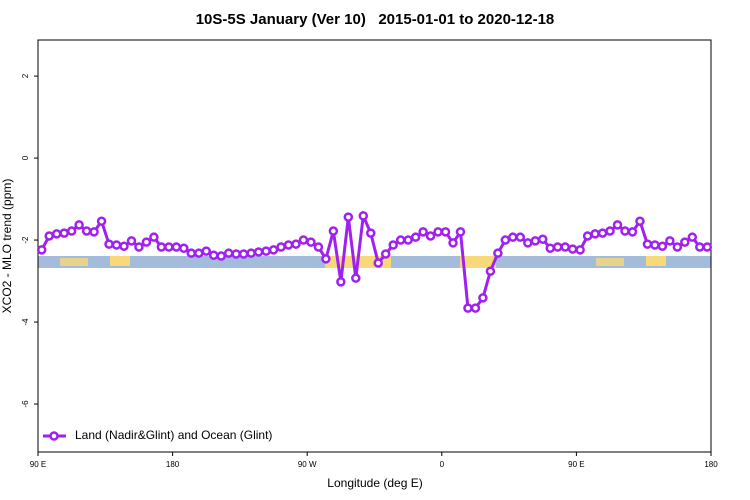 Image resolution: width=750 pixels, height=500 pixels. I want to click on x-tick-label: 0, so click(442, 464).